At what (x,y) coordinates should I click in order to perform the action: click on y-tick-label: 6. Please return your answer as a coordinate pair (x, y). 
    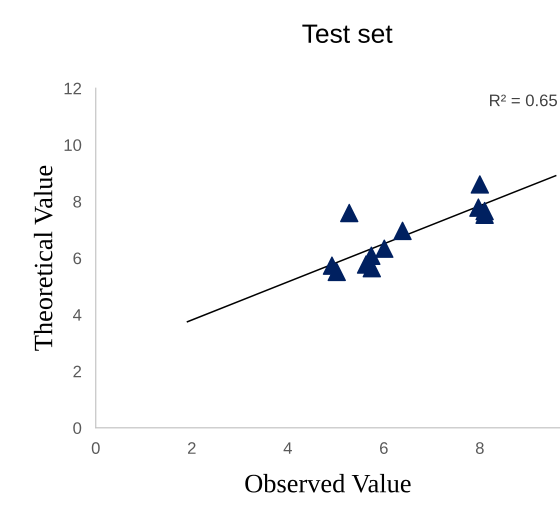
    Looking at the image, I should click on (77, 258).